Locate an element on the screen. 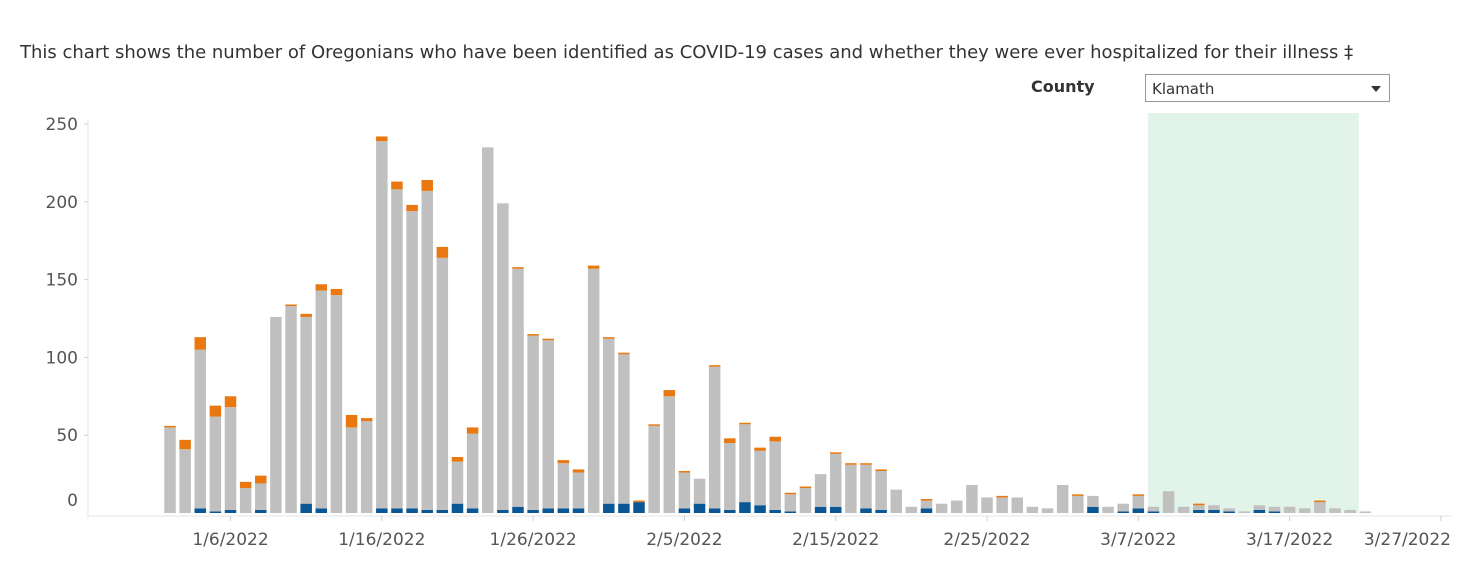  highlight-region is located at coordinates (1253, 313).